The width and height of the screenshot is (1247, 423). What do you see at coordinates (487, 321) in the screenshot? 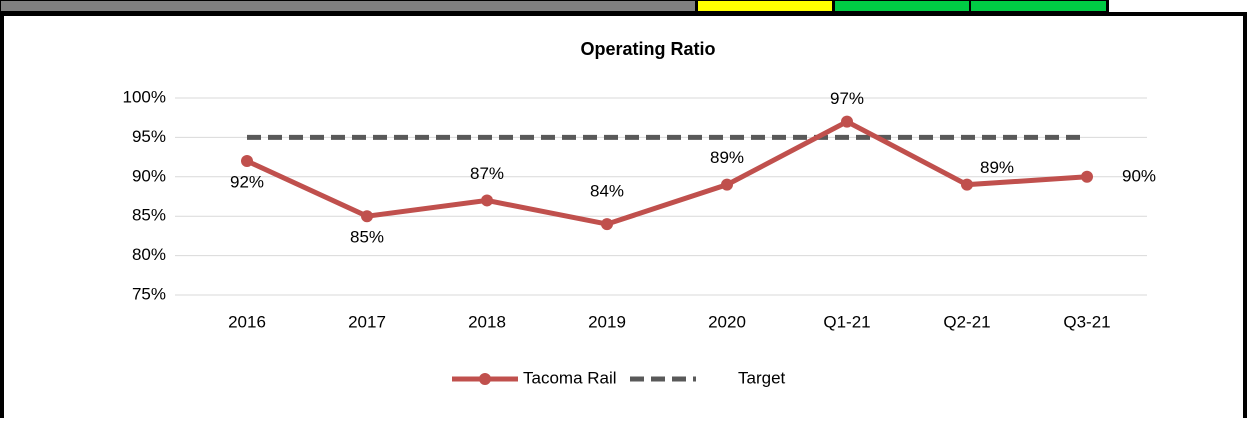
I see `x-tick-label: 2018` at bounding box center [487, 321].